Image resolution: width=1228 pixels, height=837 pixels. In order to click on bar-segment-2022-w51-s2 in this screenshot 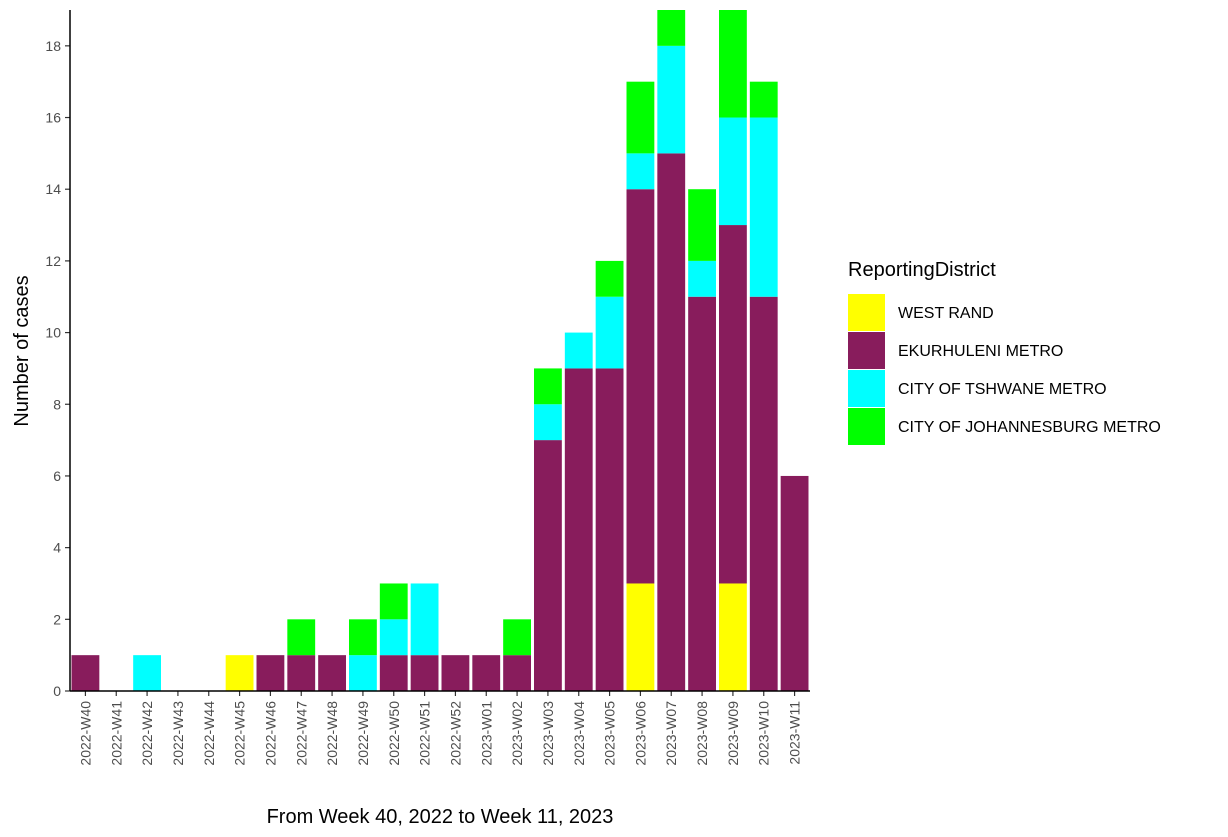, I will do `click(424, 619)`.